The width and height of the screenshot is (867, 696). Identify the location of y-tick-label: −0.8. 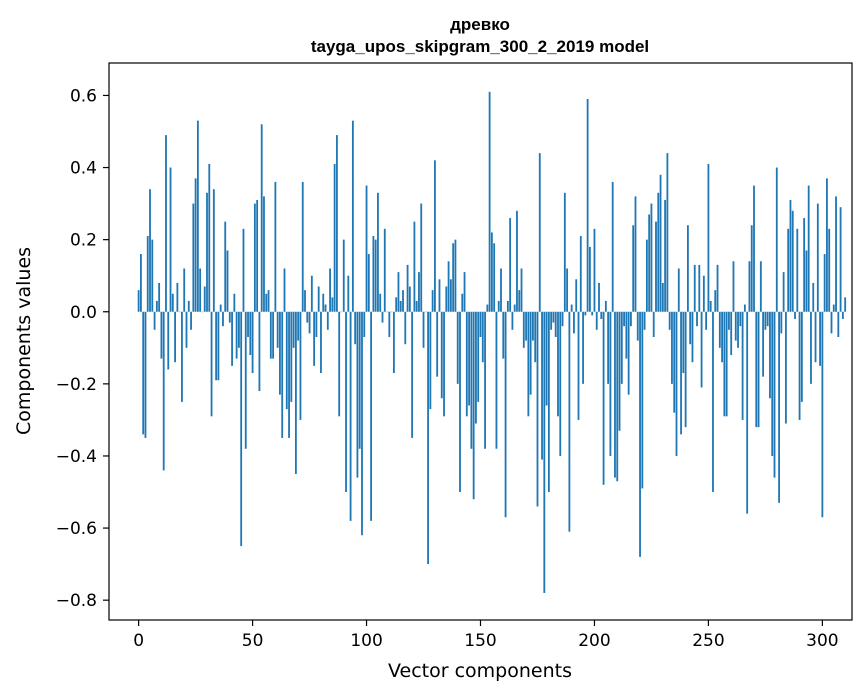
(76, 601).